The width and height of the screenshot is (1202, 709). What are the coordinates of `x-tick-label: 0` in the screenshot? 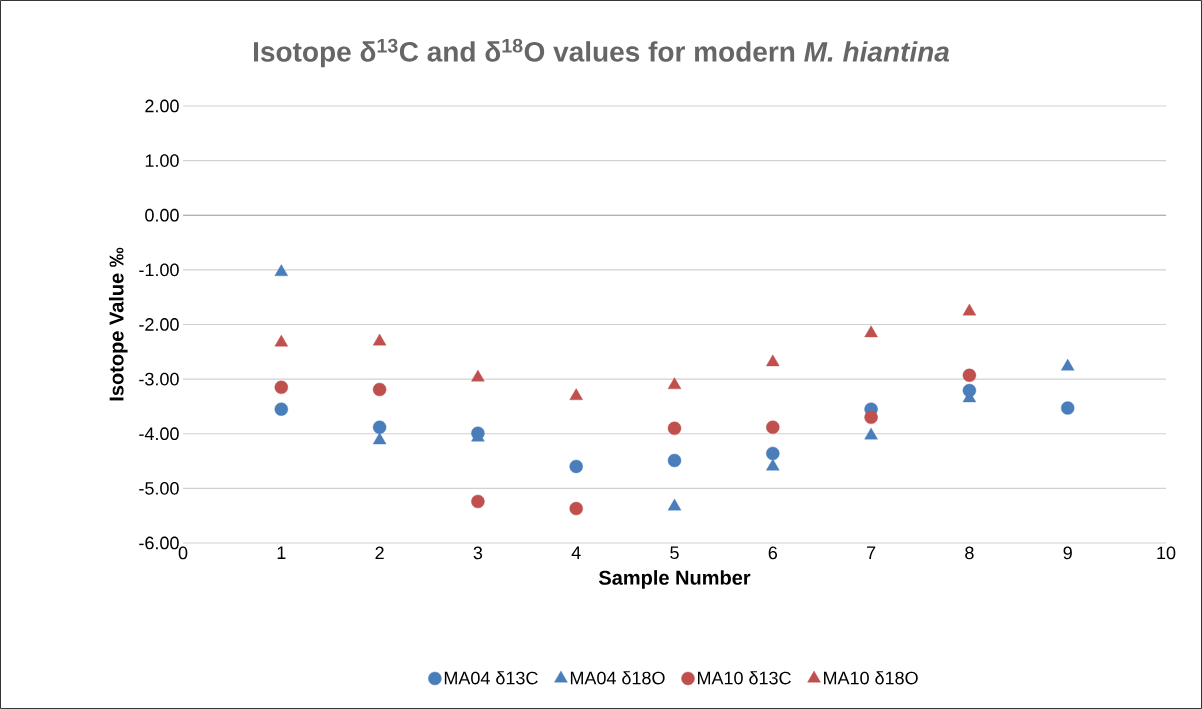 It's located at (183, 553).